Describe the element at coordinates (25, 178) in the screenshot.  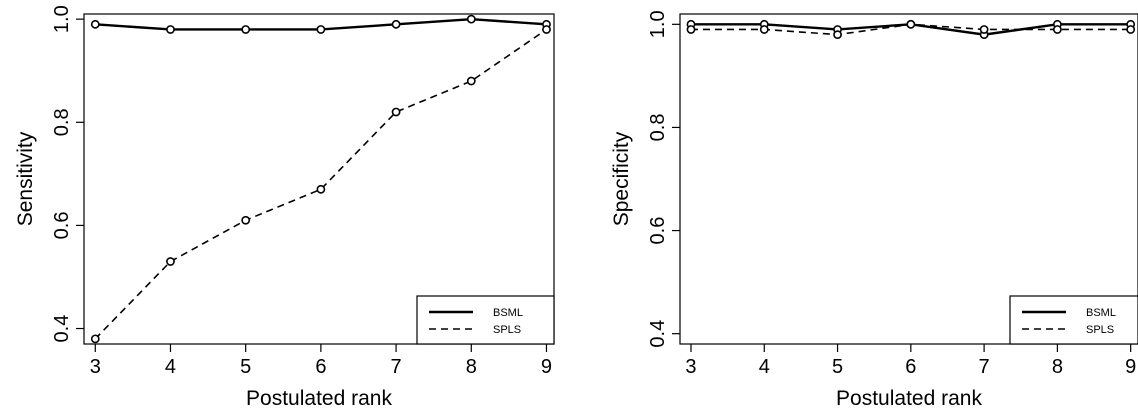
I see `y-axis-label: Sensitivity` at that location.